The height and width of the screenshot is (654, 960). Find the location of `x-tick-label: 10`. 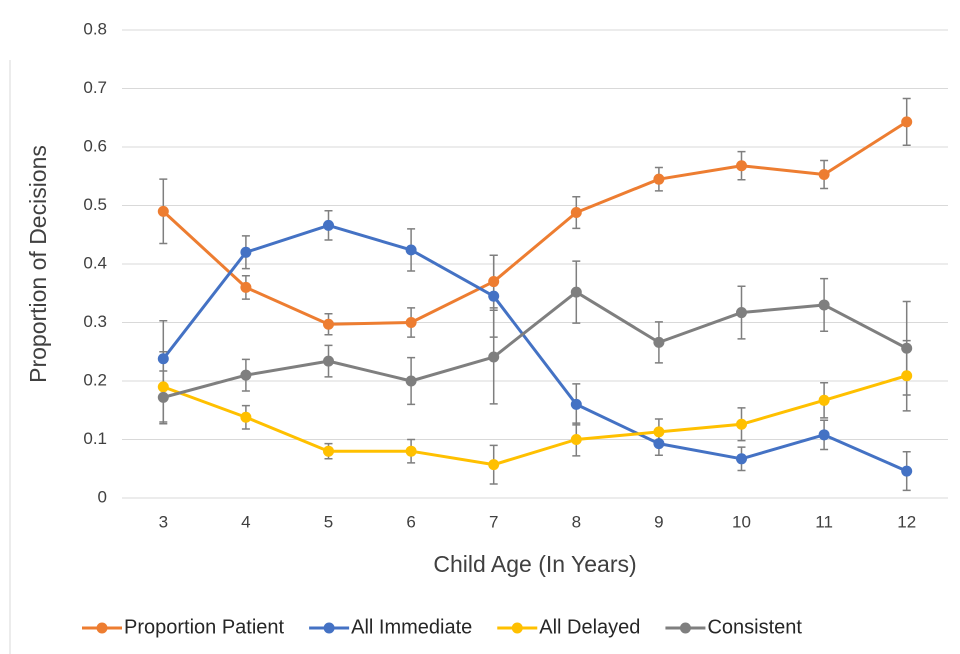

x-tick-label: 10 is located at coordinates (741, 521).